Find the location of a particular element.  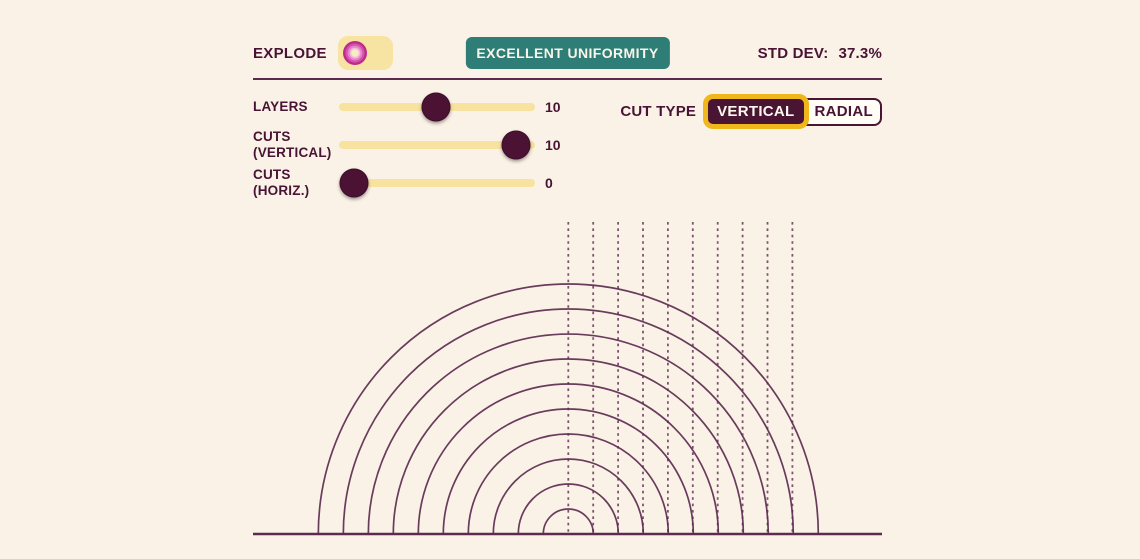

layers-slider-thumb is located at coordinates (436, 106).